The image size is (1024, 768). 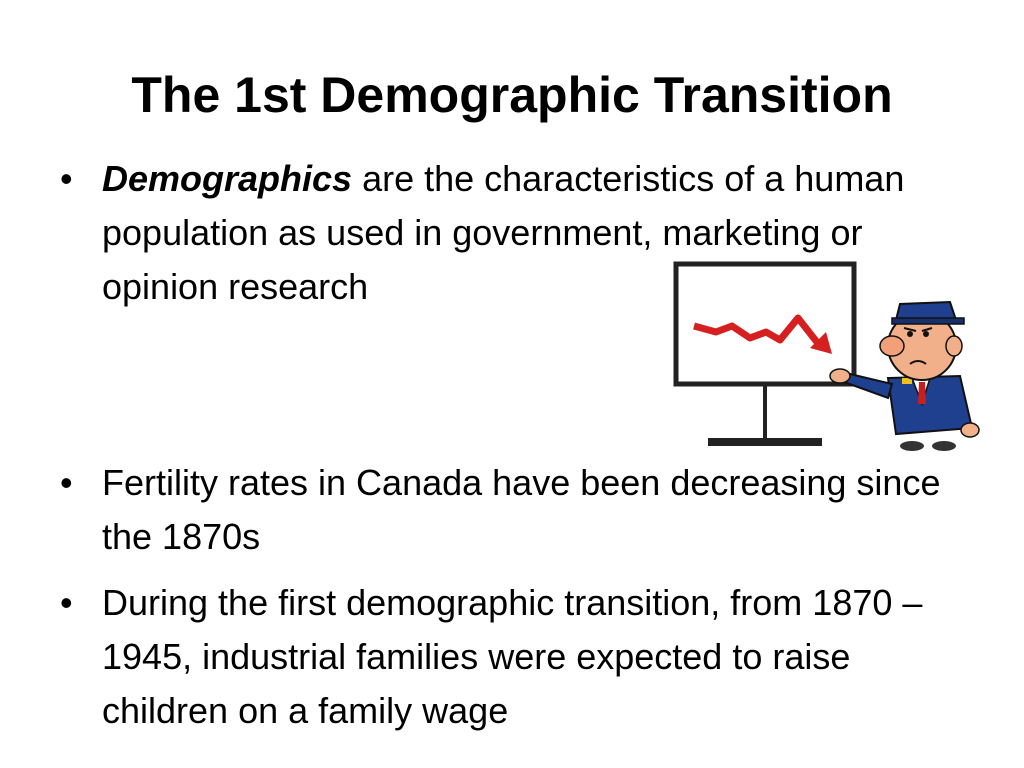 I want to click on arrow-head, so click(x=821, y=343).